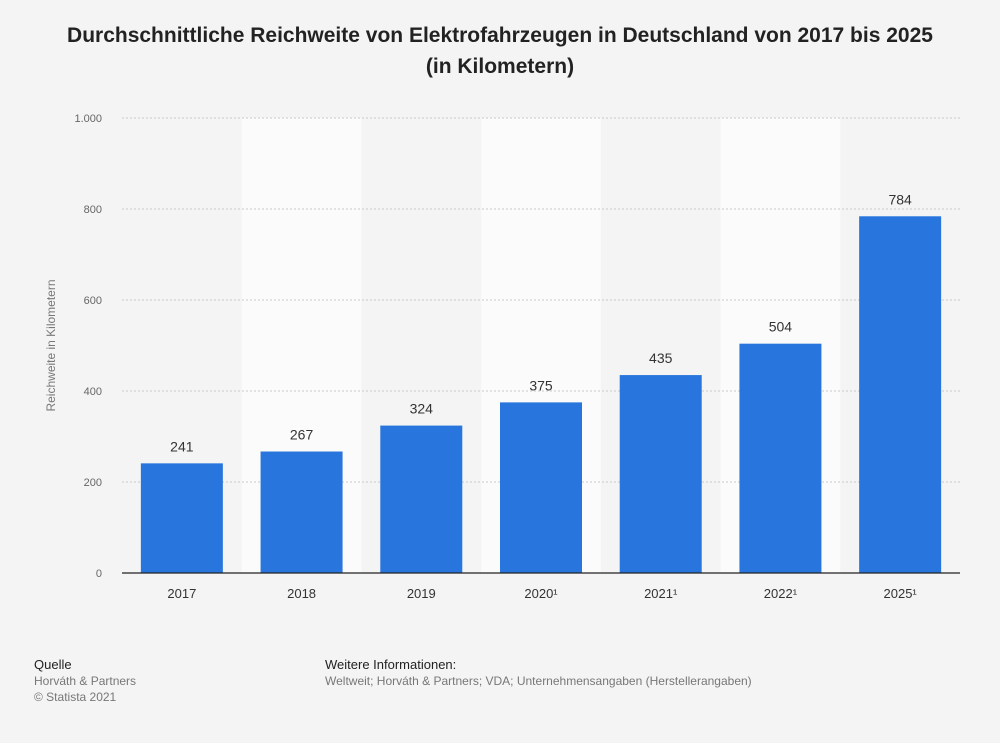 The image size is (1000, 743). What do you see at coordinates (88, 119) in the screenshot?
I see `y-tick-label: 1.000` at bounding box center [88, 119].